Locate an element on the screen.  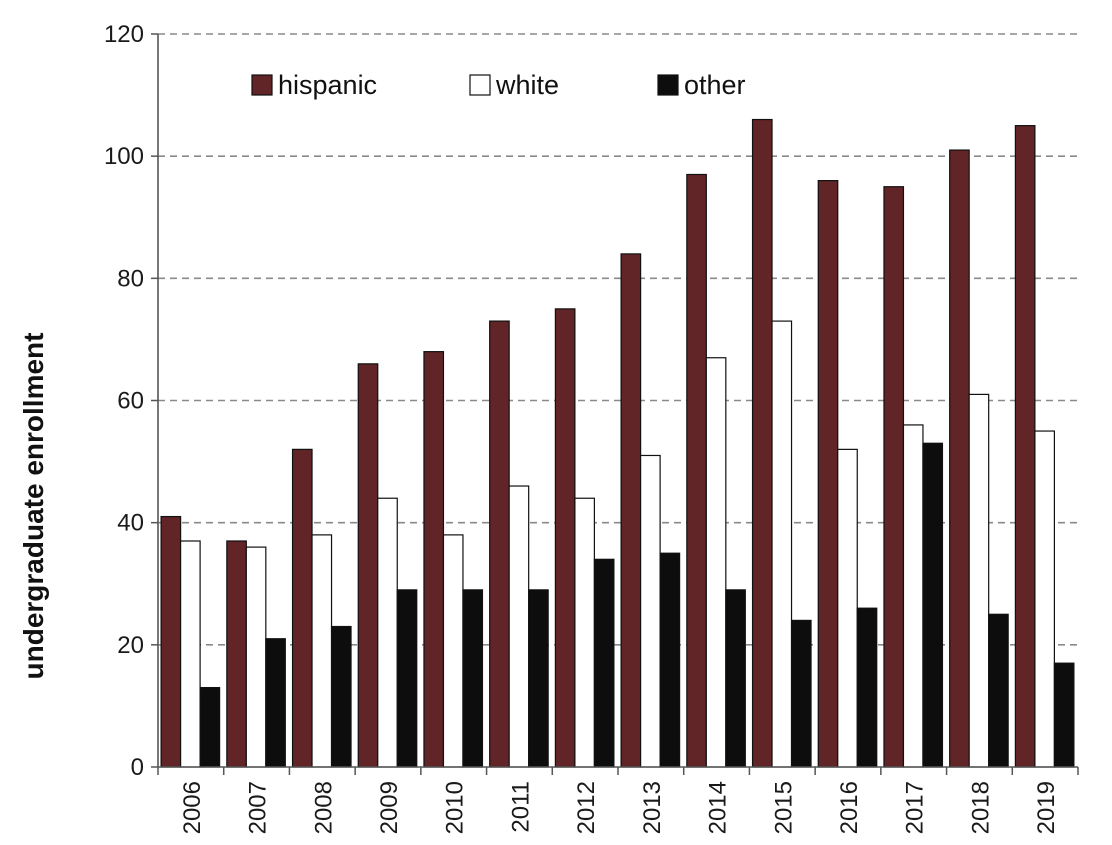
bar-hispanic-2008 is located at coordinates (302, 608).